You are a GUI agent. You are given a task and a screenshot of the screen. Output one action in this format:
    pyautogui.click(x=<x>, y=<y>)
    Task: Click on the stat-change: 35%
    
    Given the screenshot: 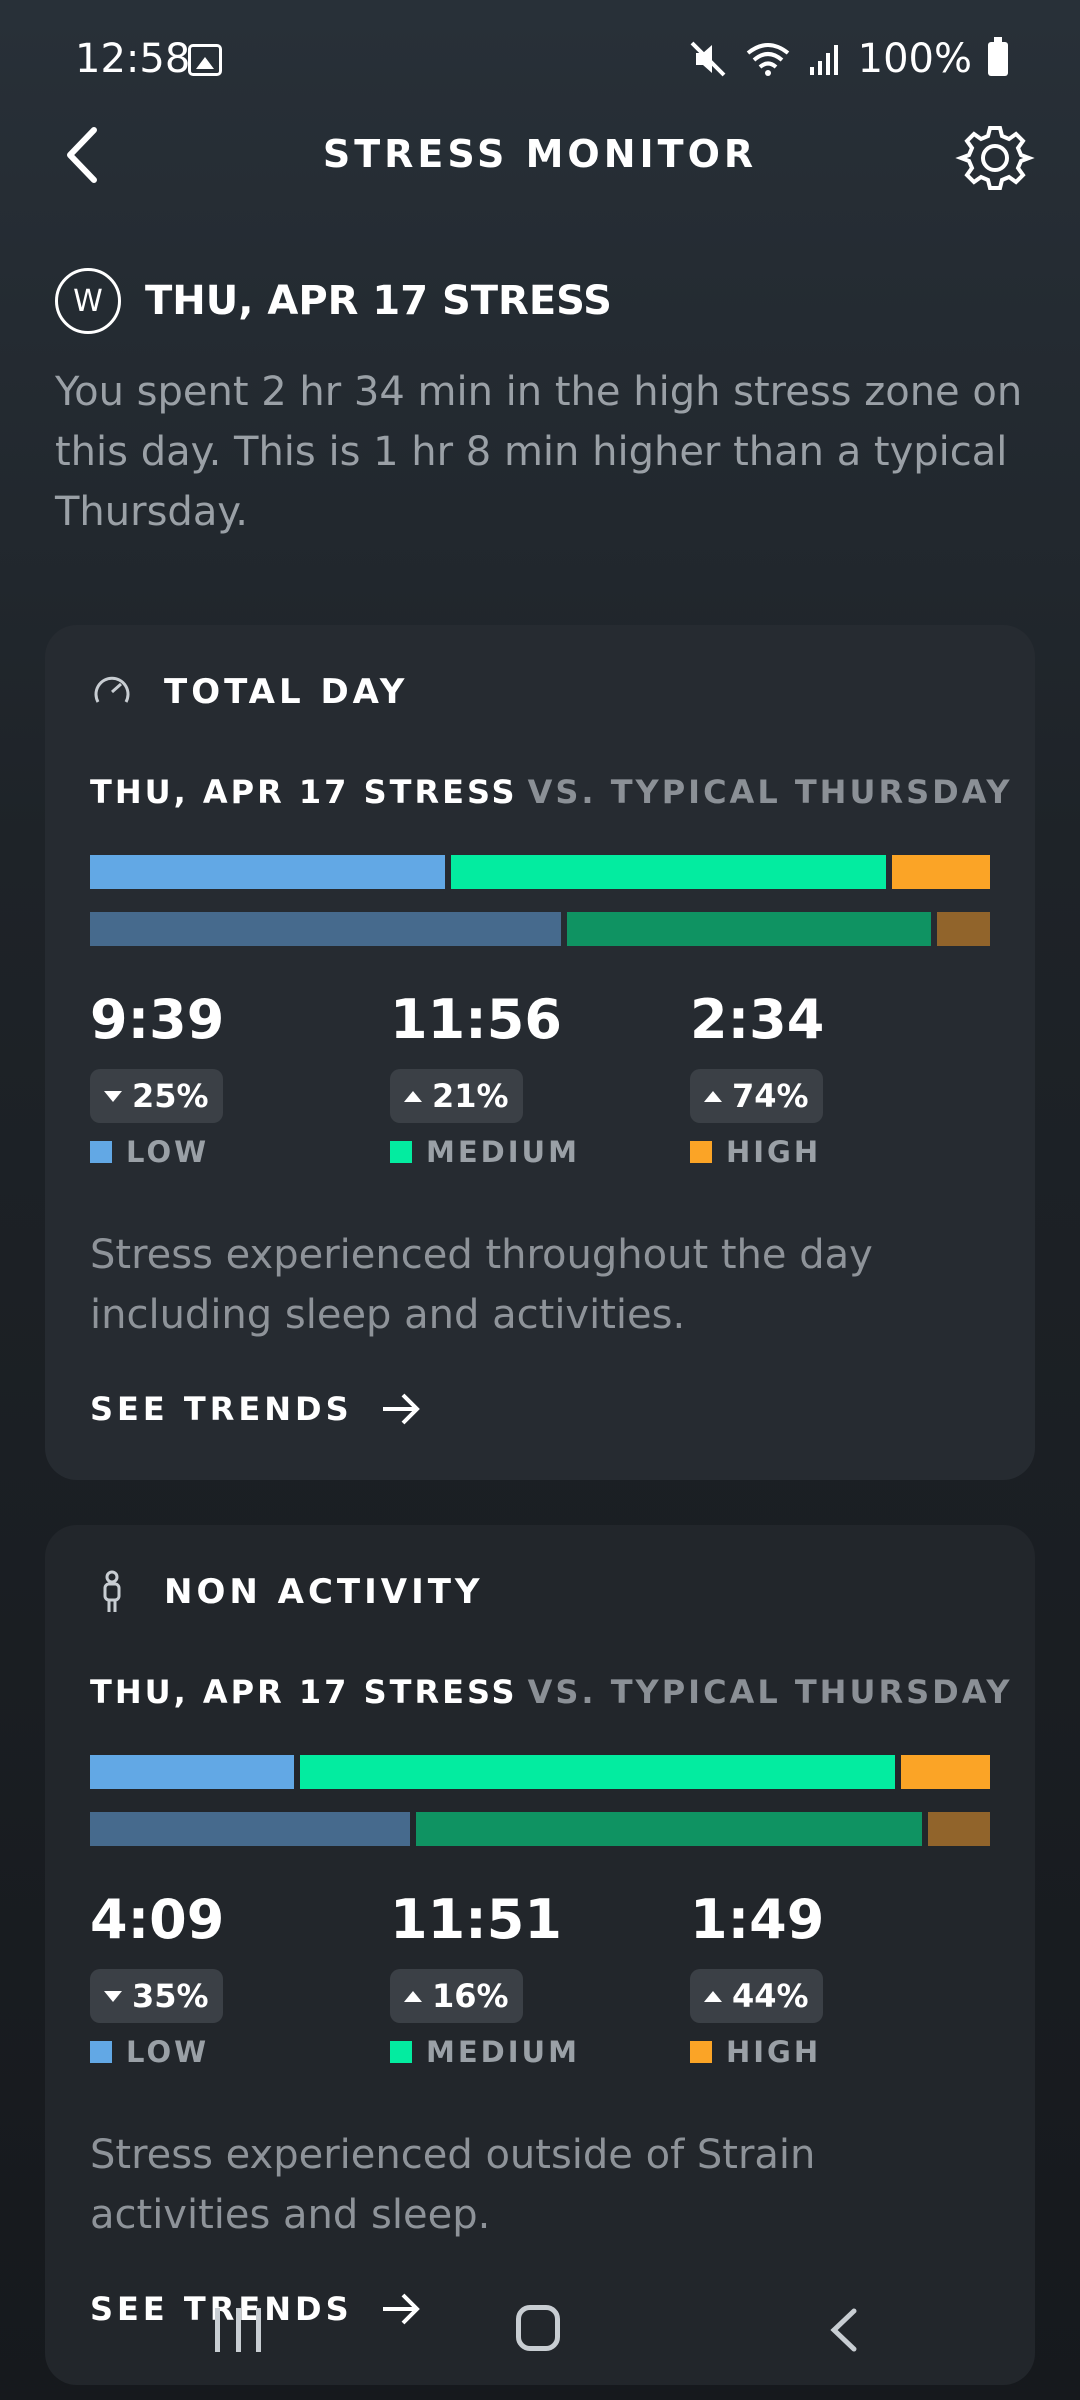 What is the action you would take?
    pyautogui.click(x=170, y=1996)
    